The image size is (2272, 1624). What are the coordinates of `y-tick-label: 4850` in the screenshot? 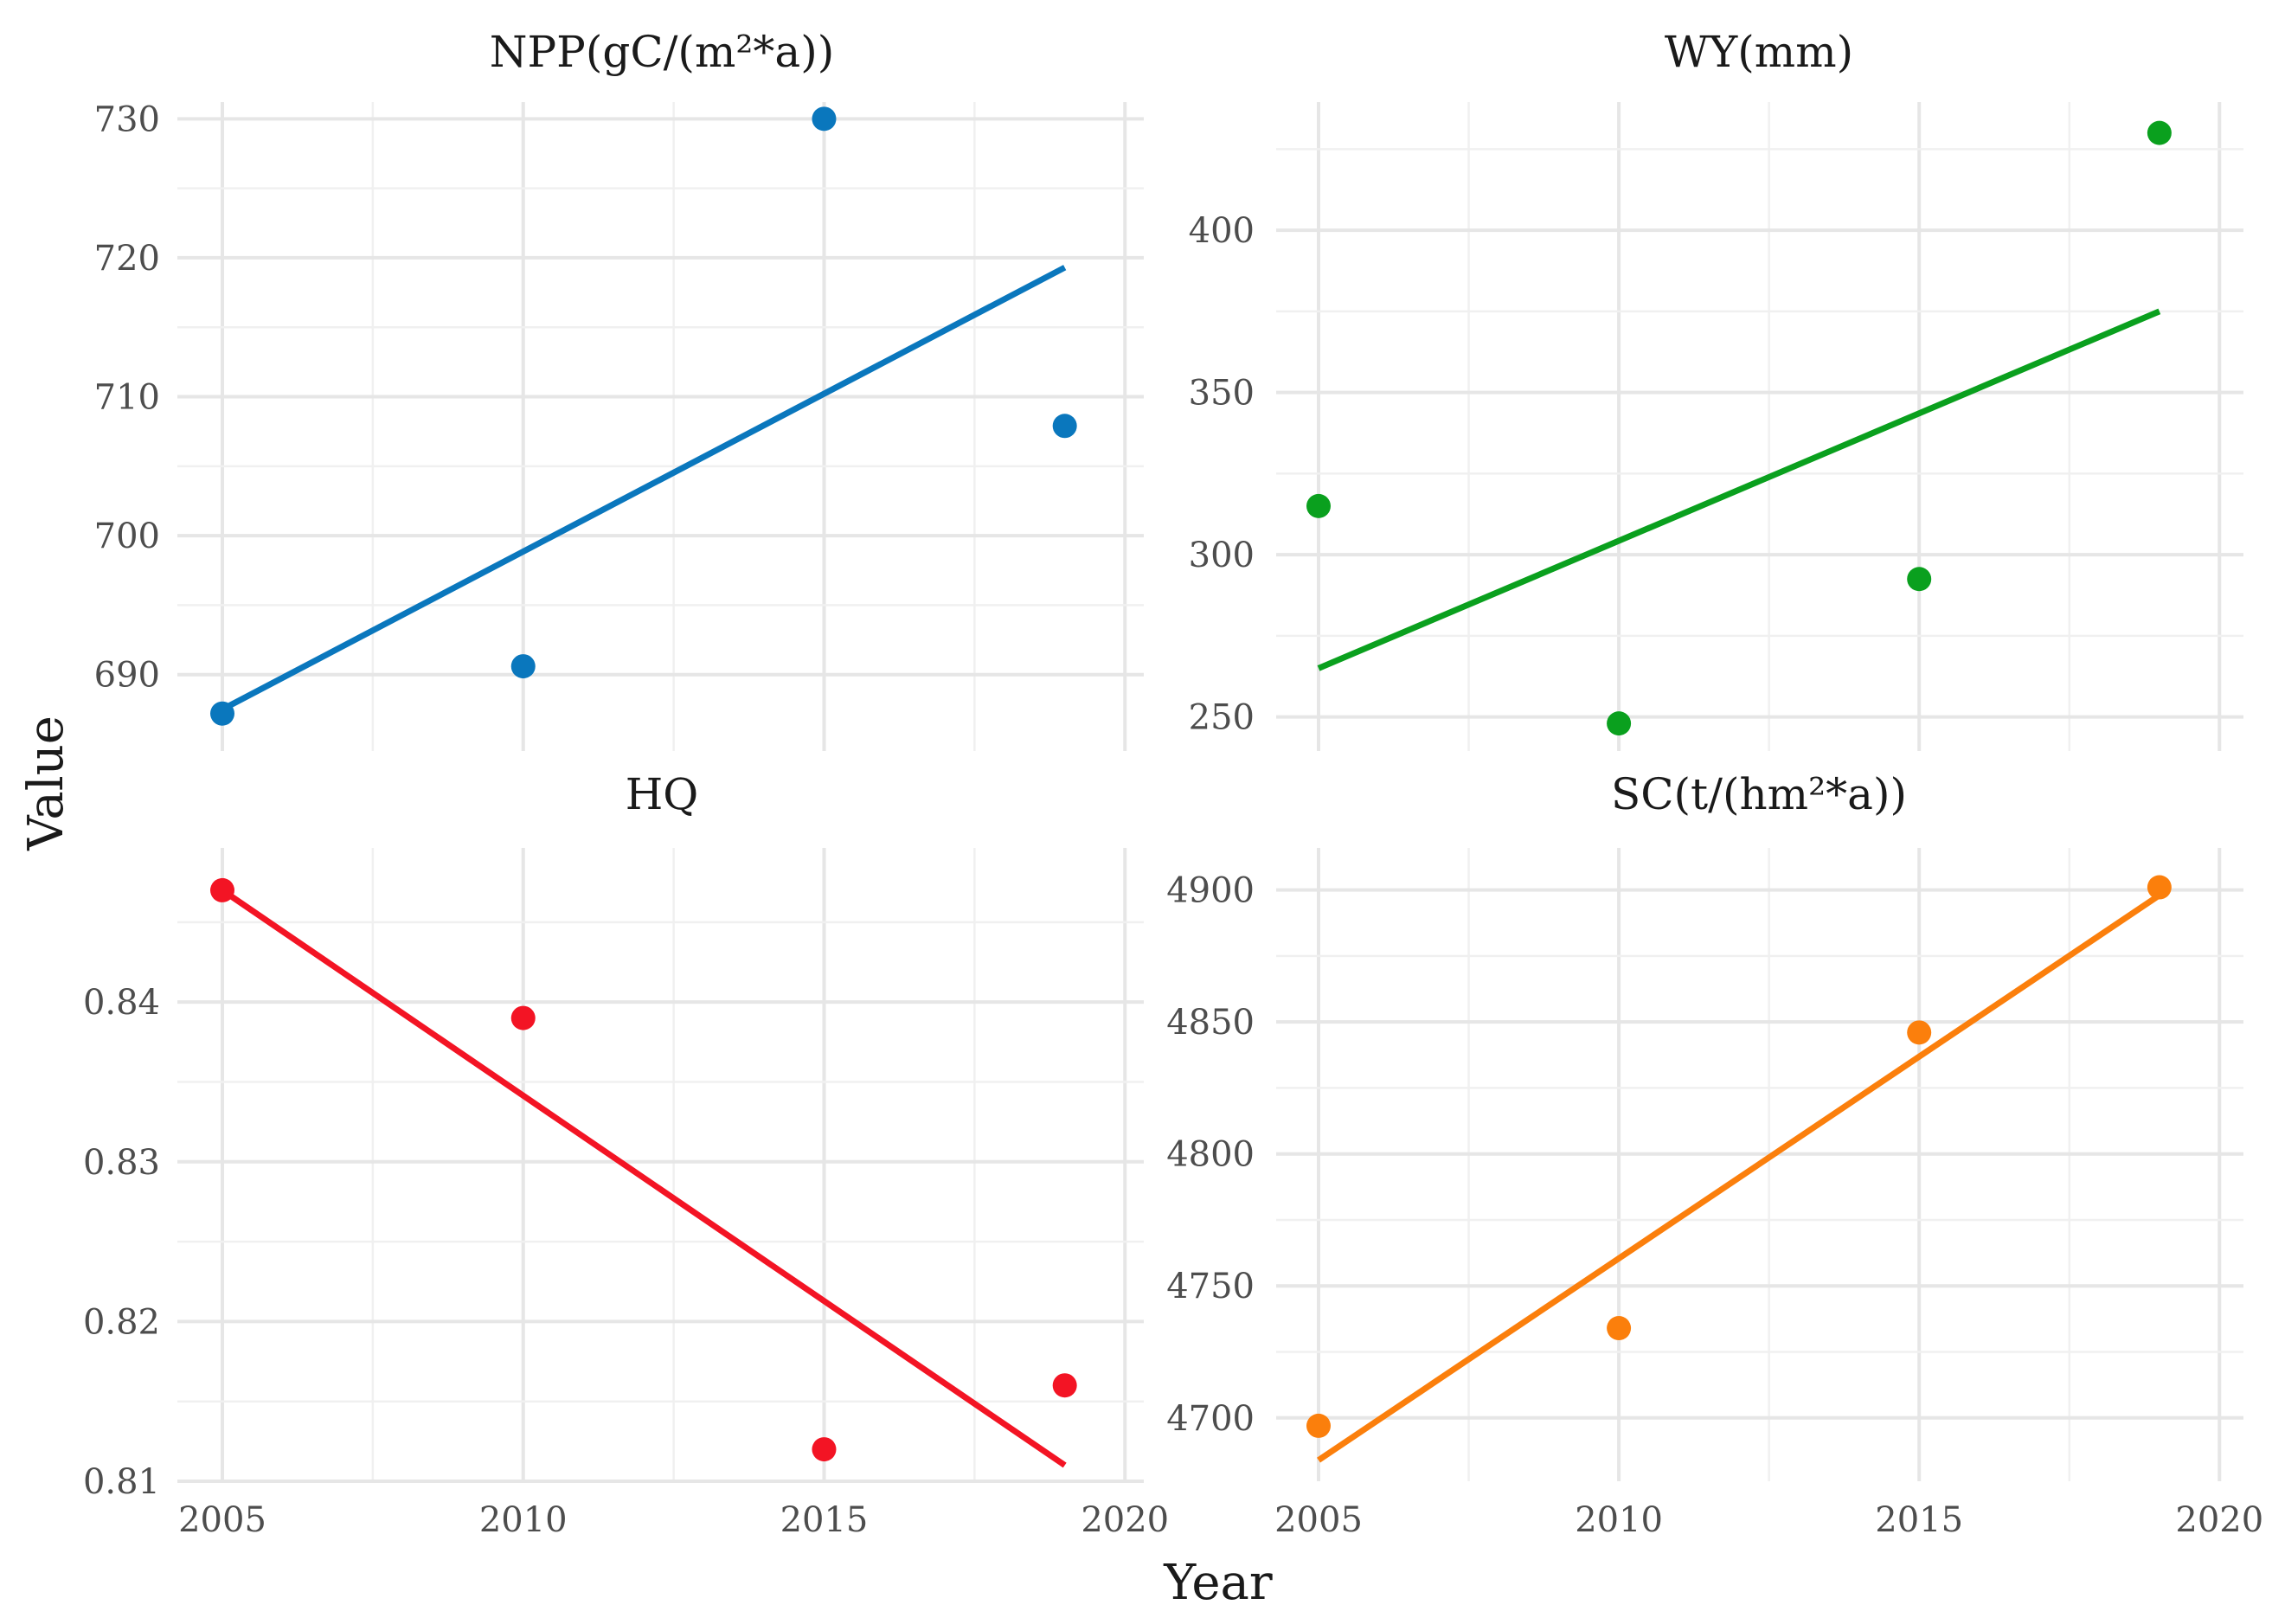 It's located at (1210, 1023).